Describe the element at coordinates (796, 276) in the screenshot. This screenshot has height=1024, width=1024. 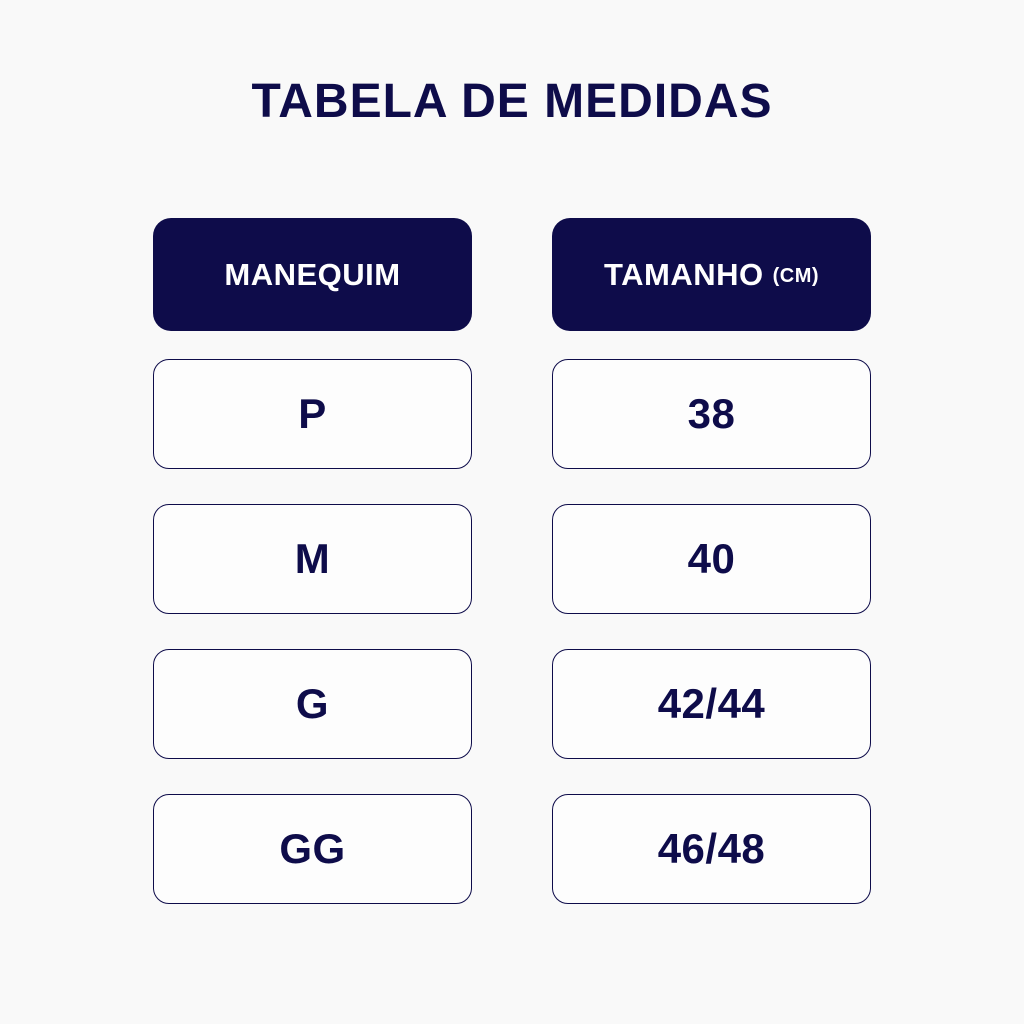
I see `column-header-tamanho-unit: (CM)` at that location.